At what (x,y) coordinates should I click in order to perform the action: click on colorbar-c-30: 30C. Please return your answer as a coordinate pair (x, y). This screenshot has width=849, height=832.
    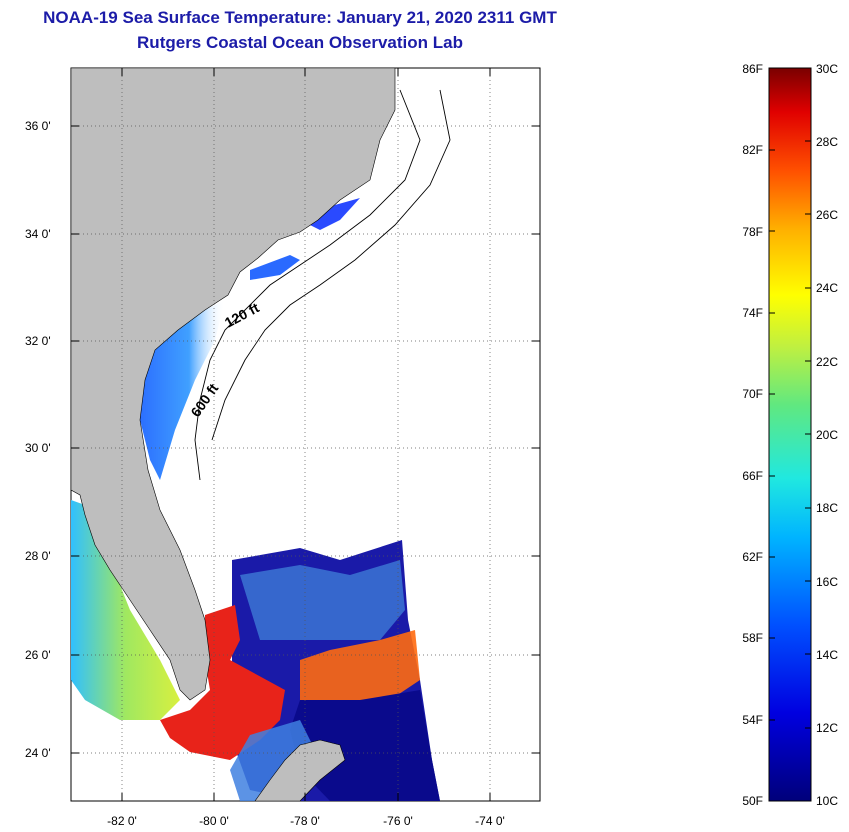
    Looking at the image, I should click on (827, 69).